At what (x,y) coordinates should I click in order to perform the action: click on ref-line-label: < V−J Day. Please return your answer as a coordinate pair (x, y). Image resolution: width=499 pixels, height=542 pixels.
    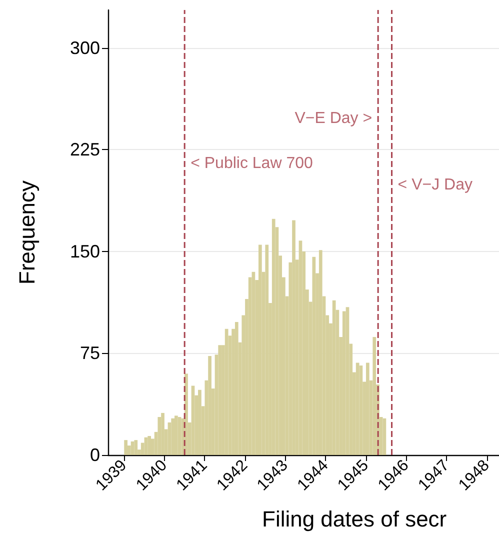
    Looking at the image, I should click on (435, 185).